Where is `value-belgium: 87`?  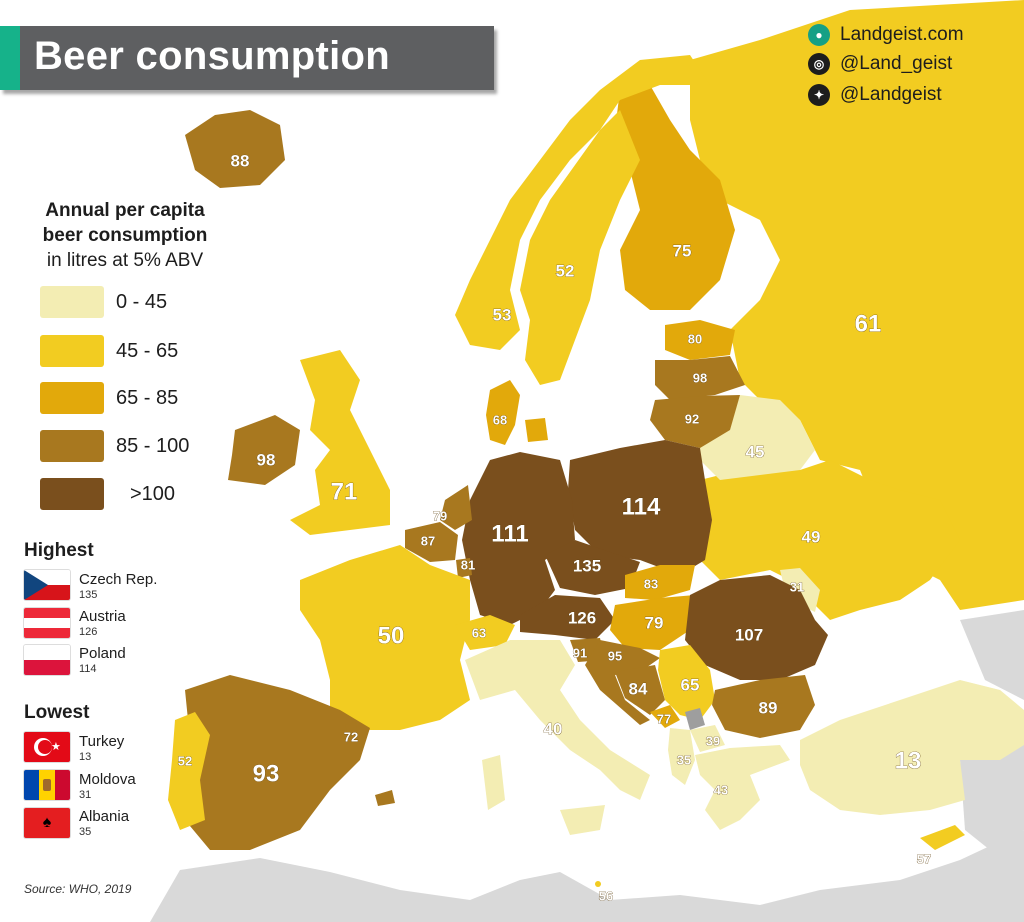
value-belgium: 87 is located at coordinates (428, 540).